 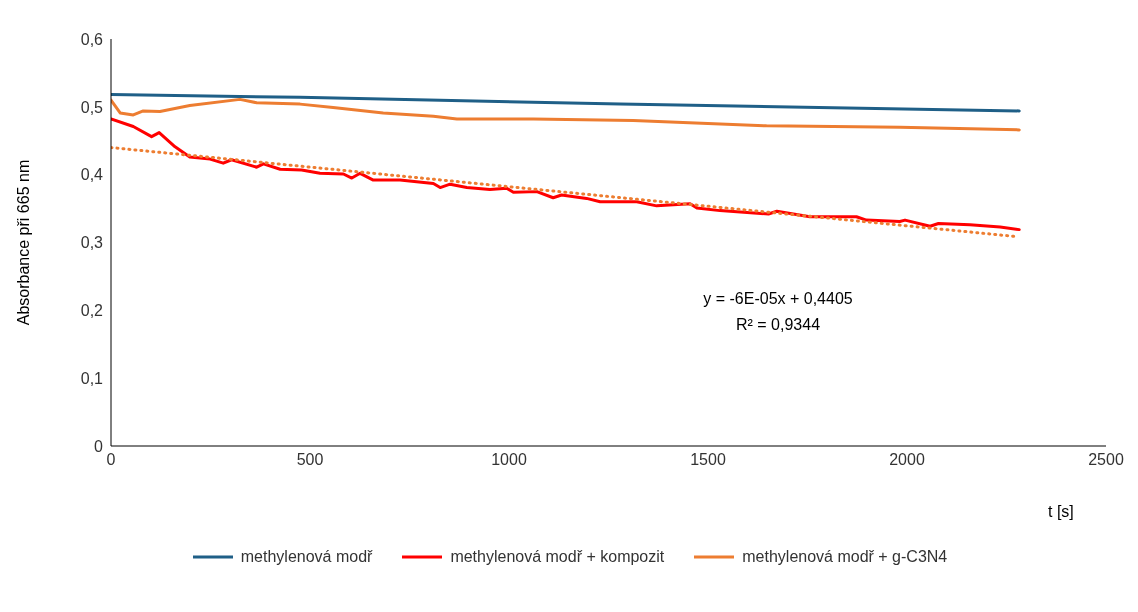 What do you see at coordinates (306, 557) in the screenshot?
I see `legend-label: methylenová modř` at bounding box center [306, 557].